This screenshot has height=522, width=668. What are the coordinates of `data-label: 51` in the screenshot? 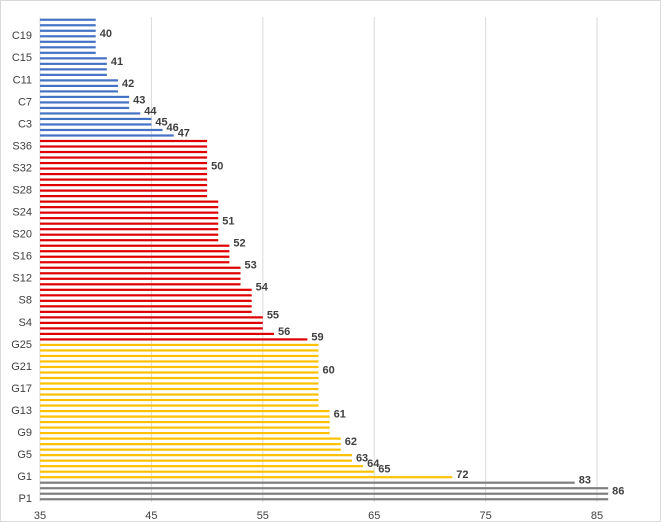 It's located at (228, 222).